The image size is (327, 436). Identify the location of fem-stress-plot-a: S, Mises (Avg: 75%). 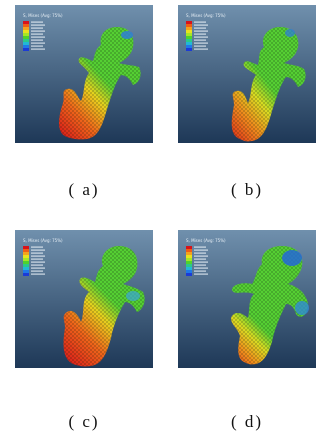
(84, 74).